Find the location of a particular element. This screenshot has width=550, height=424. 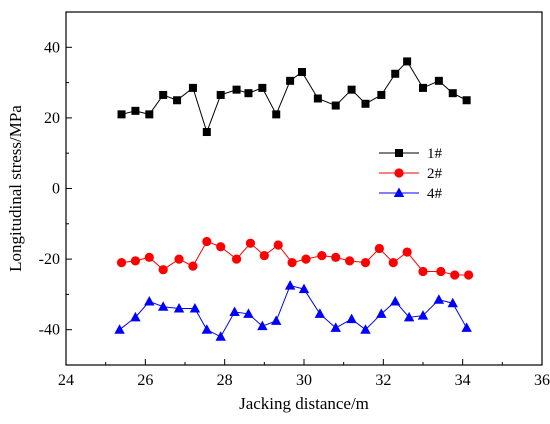

x-tick-label: 32 is located at coordinates (383, 380).